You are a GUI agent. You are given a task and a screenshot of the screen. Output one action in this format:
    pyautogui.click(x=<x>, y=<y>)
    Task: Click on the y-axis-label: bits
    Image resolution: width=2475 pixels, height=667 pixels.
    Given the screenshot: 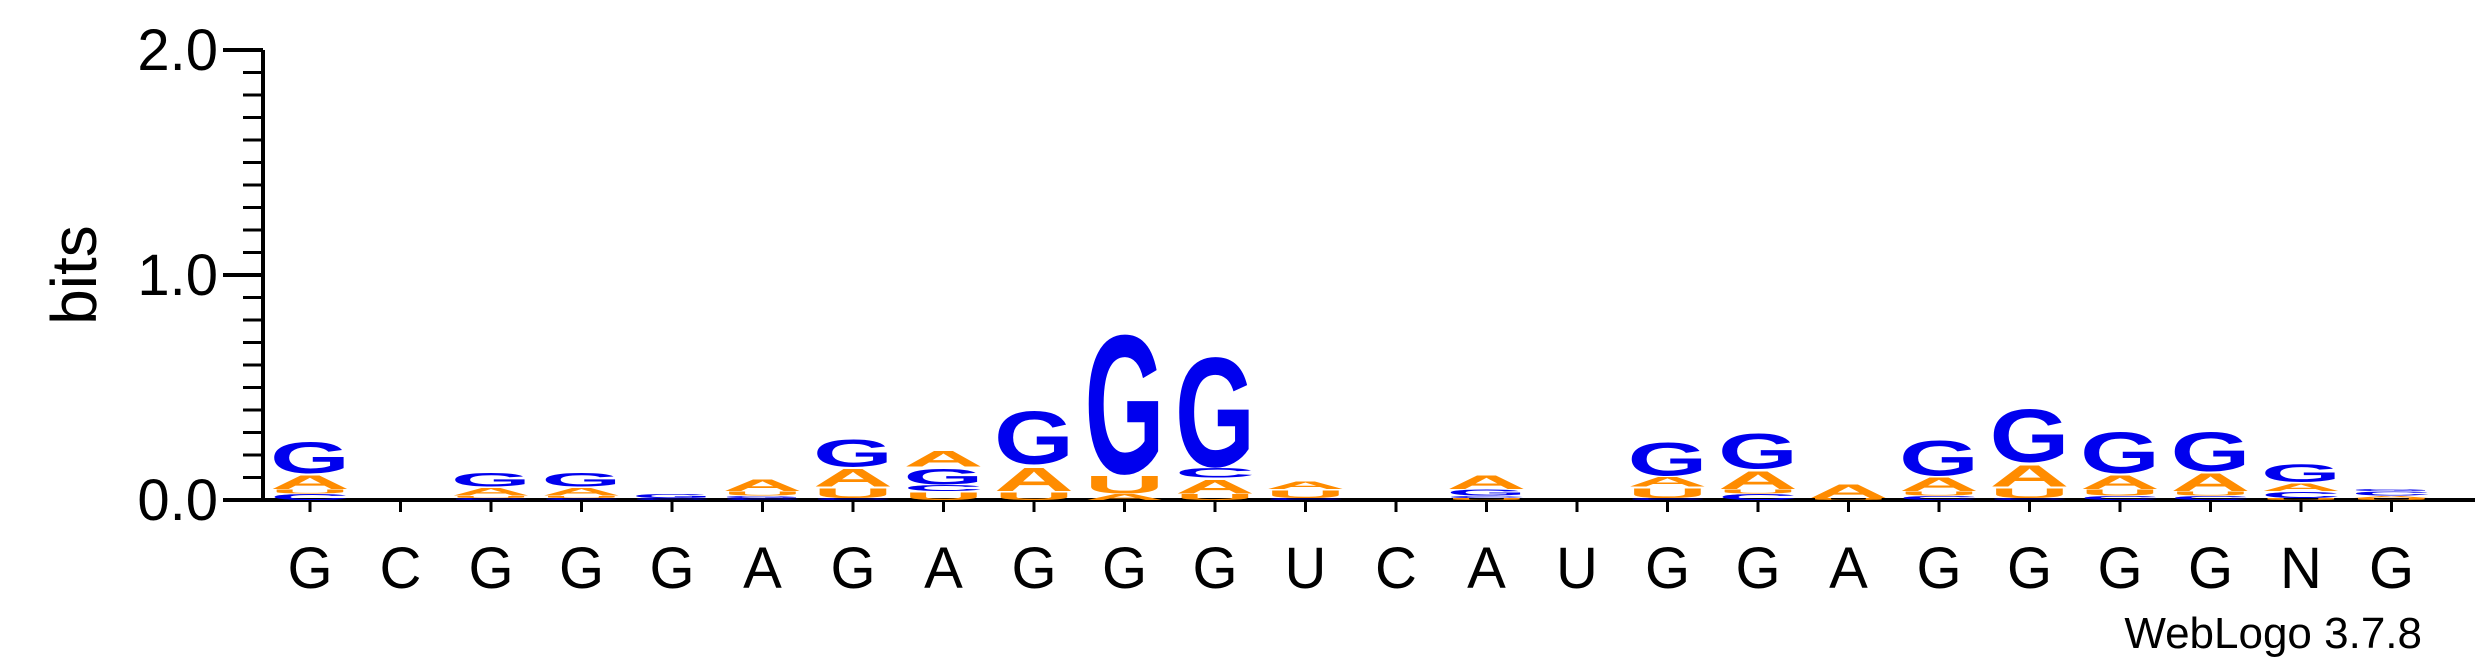 What is the action you would take?
    pyautogui.click(x=74, y=275)
    